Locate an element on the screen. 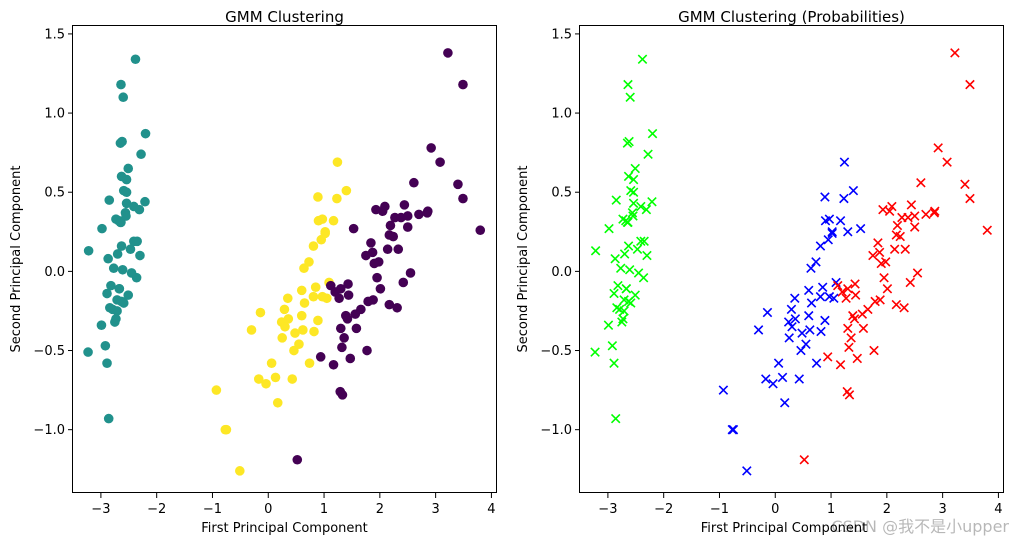 This screenshot has height=545, width=1013. y-tick-label: −1.0 is located at coordinates (556, 430).